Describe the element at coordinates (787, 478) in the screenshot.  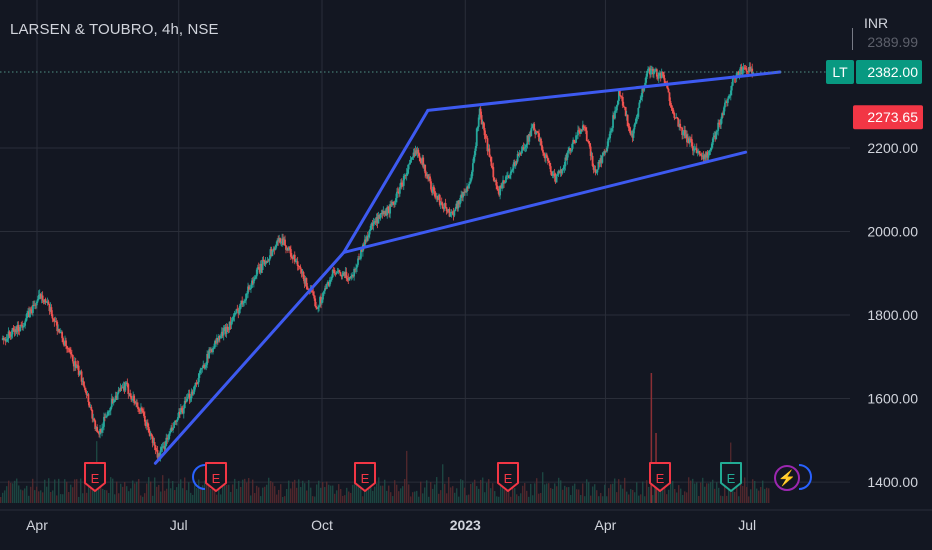
I see `split-event-icon` at that location.